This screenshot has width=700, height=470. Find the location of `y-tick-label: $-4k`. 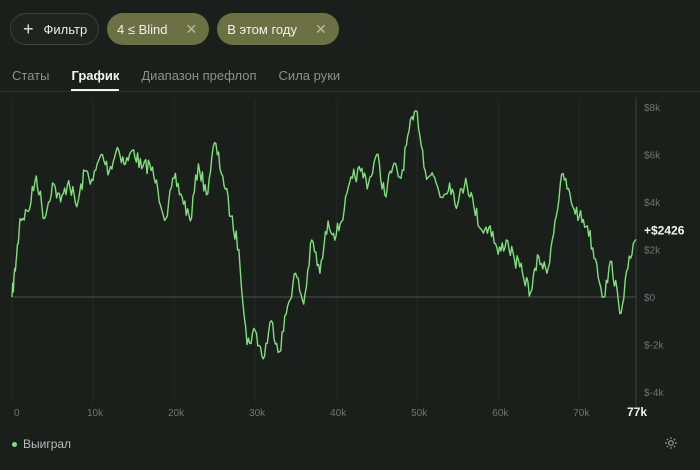

y-tick-label: $-4k is located at coordinates (654, 393).